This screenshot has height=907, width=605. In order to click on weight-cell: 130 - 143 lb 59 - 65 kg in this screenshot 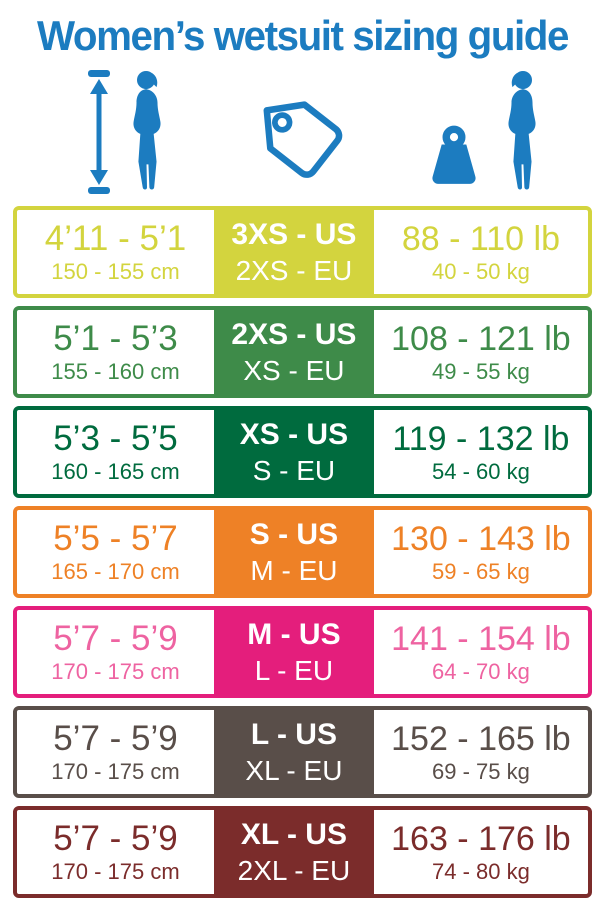, I will do `click(481, 552)`.